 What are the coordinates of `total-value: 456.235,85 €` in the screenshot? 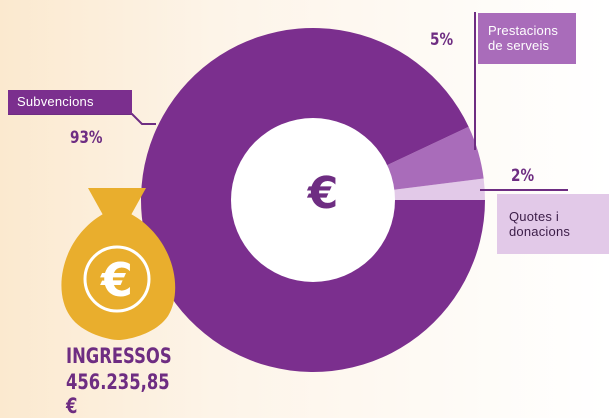 It's located at (118, 394).